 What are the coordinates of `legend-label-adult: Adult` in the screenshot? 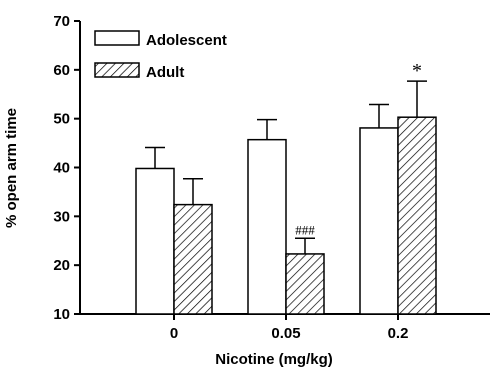 It's located at (165, 72).